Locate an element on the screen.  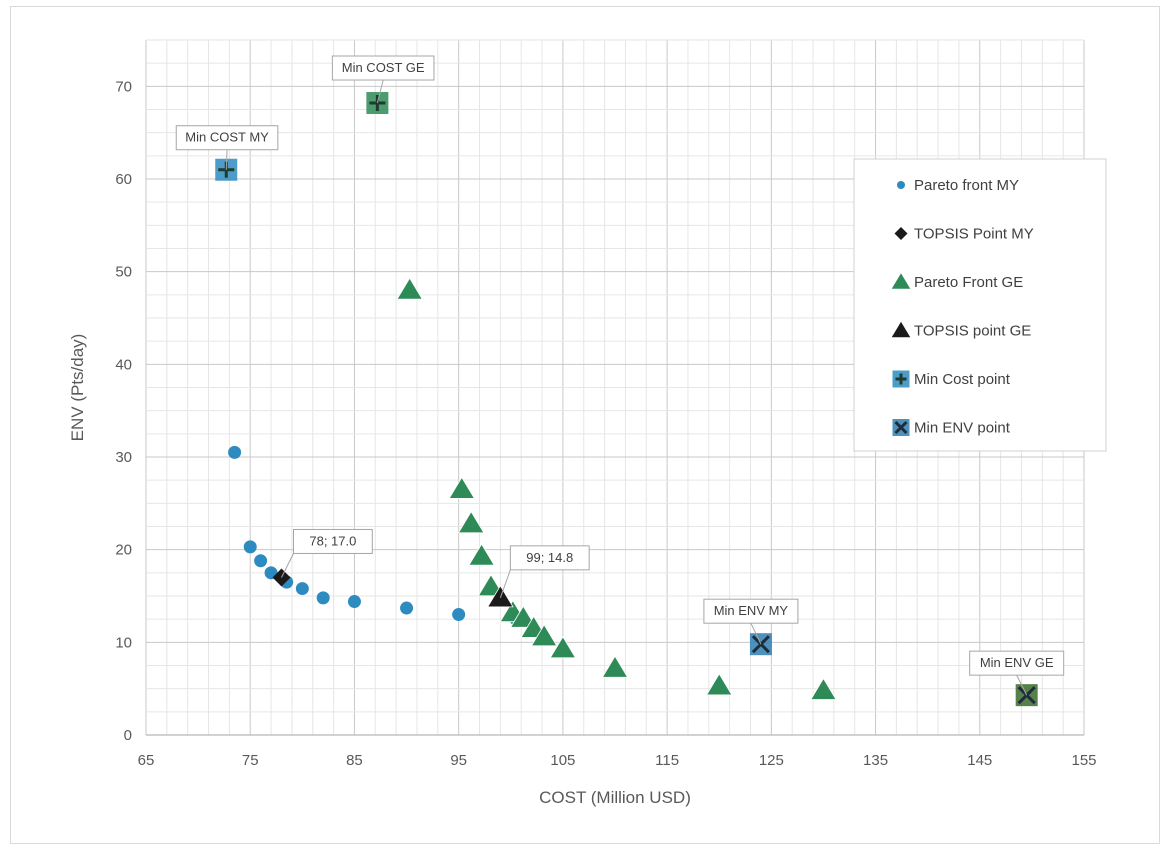
legend-label: TOPSIS point GE is located at coordinates (972, 331).